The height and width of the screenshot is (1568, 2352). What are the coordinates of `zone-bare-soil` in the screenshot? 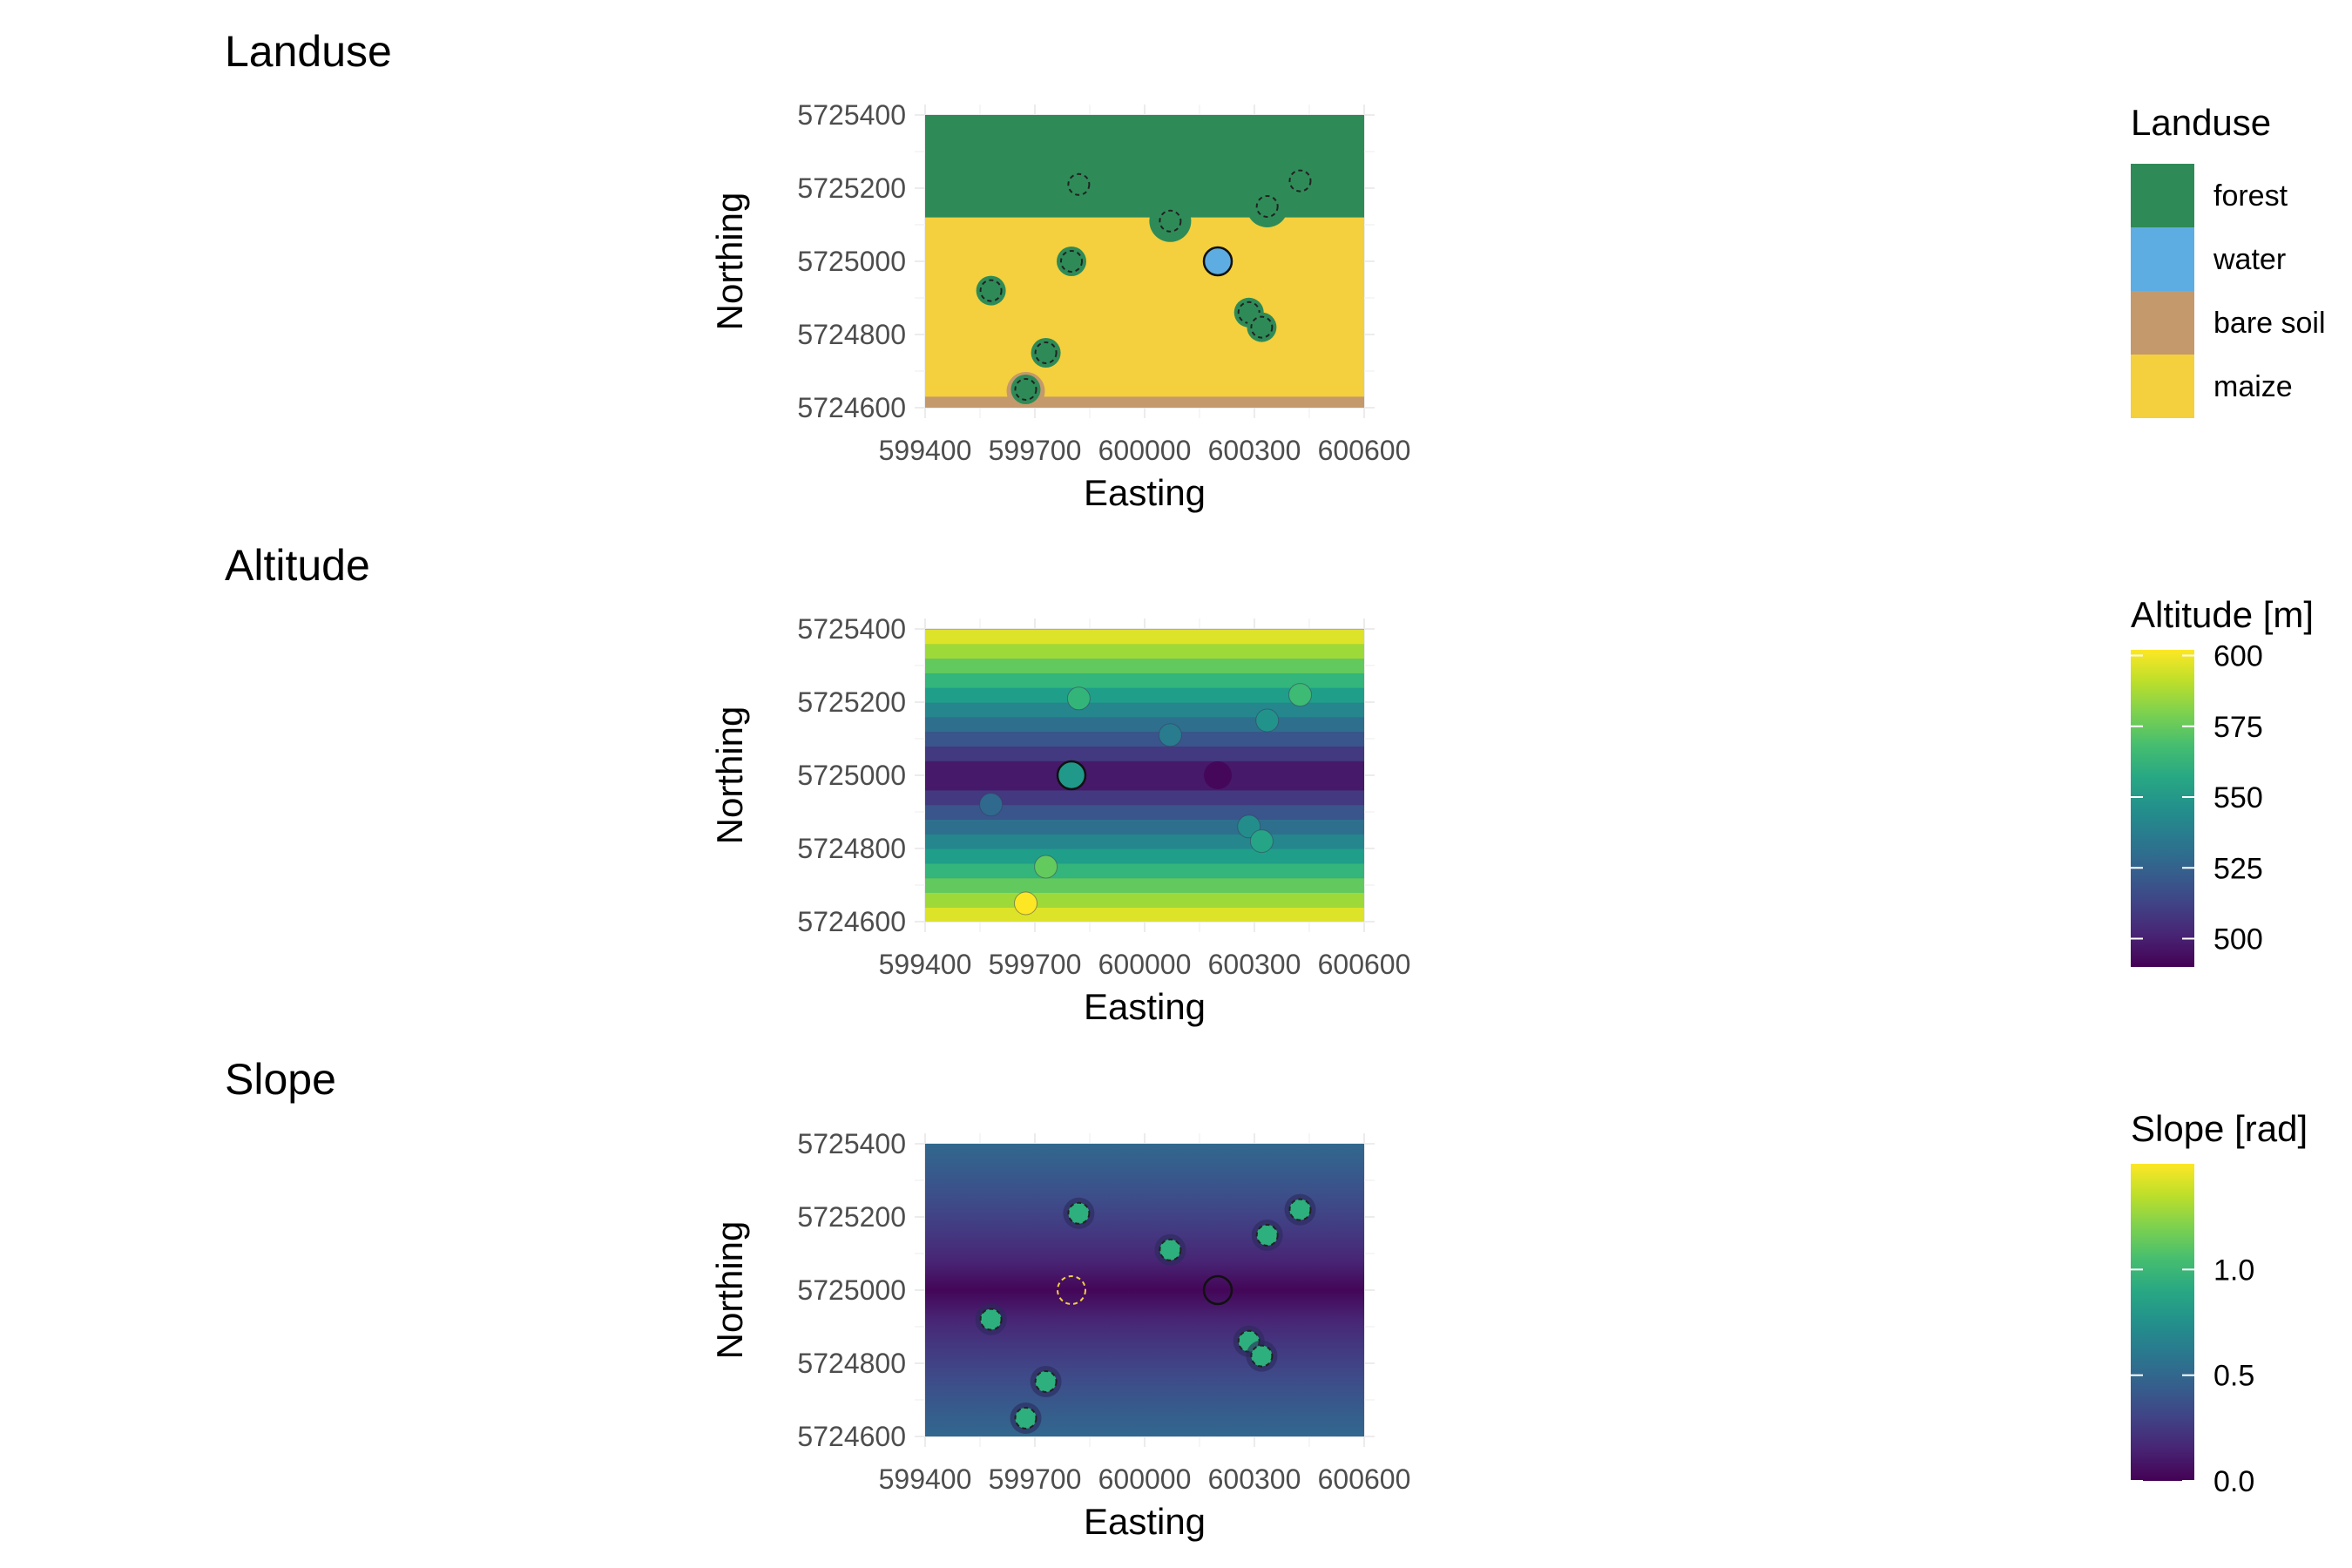 It's located at (1144, 402).